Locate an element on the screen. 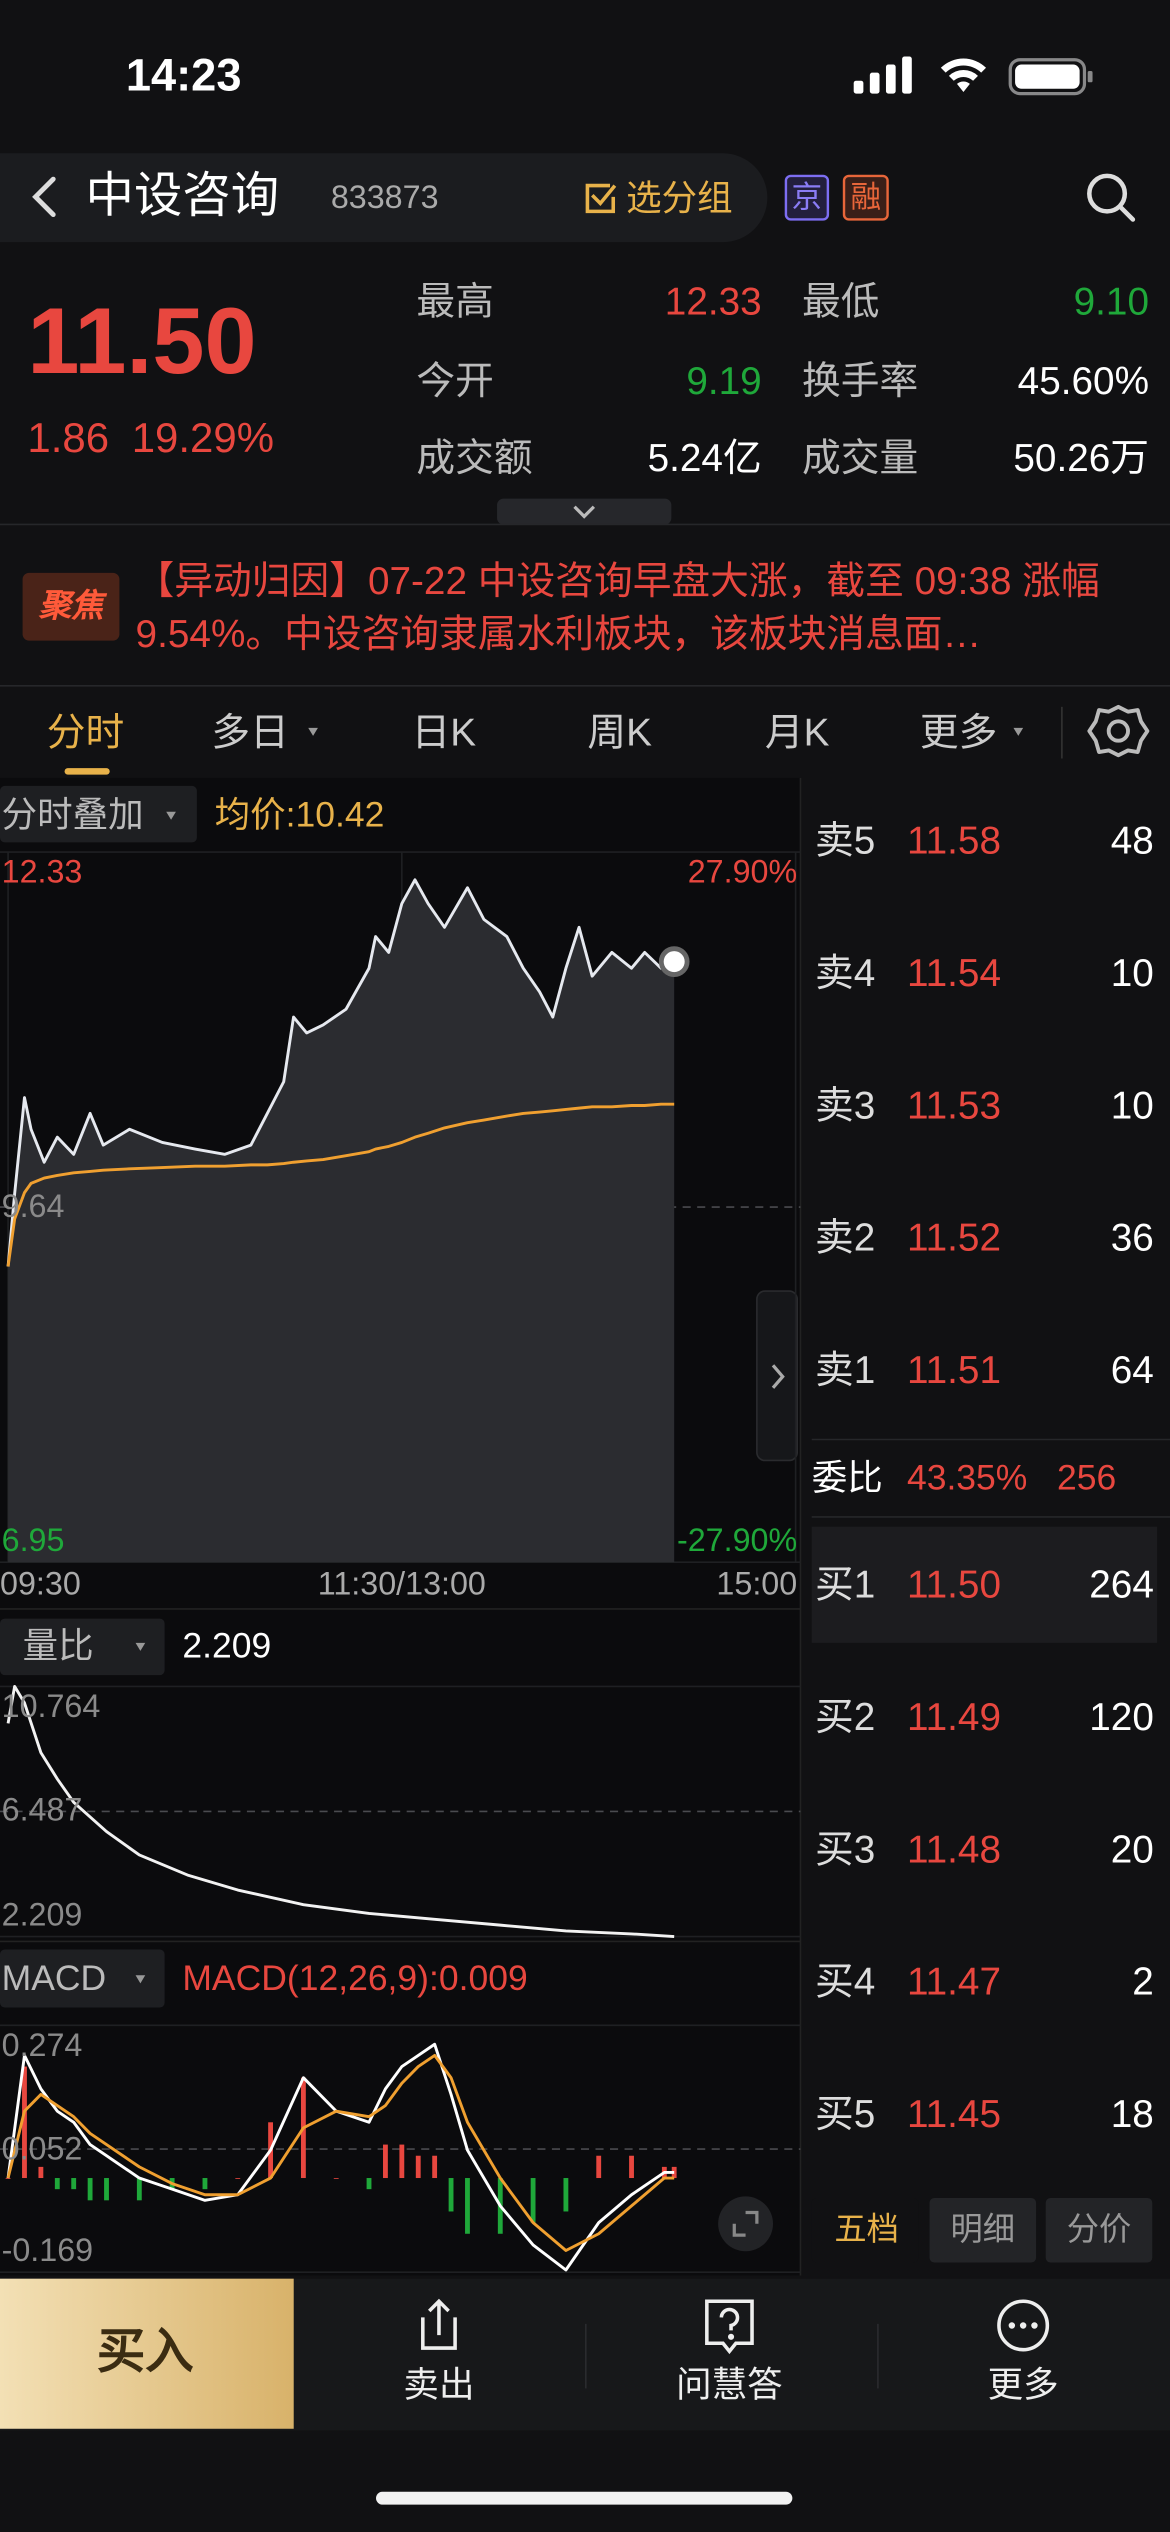  indicator-title: 量比 is located at coordinates (58, 1645).